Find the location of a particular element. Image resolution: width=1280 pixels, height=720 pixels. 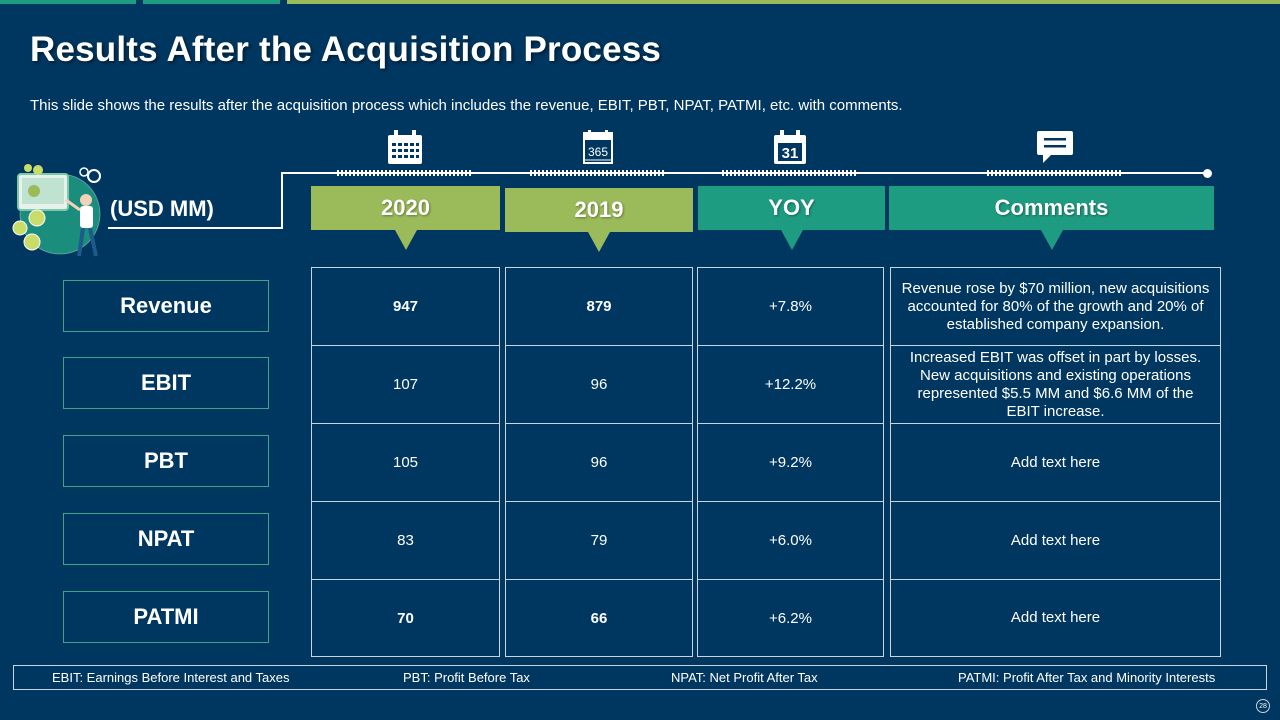

row-label-pbt: PBT is located at coordinates (166, 461).